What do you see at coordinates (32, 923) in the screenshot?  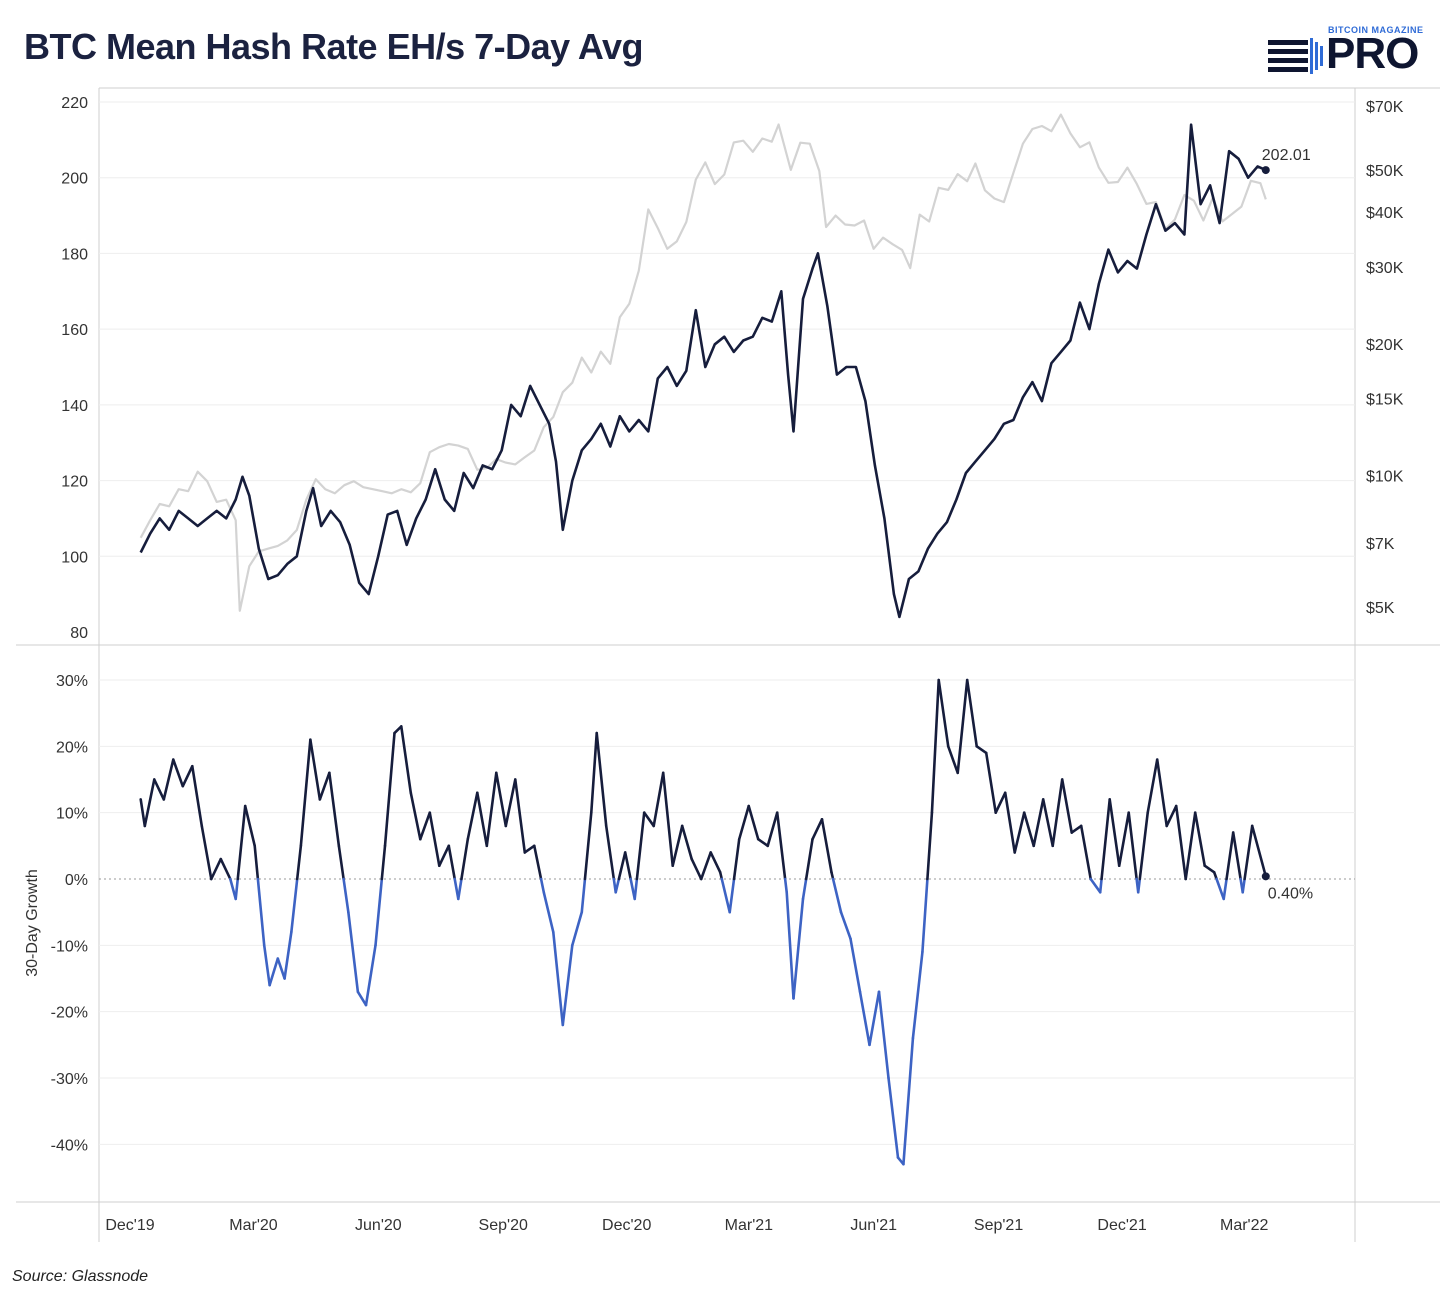 I see `bottom-y-axis-label: 30-Day Growth` at bounding box center [32, 923].